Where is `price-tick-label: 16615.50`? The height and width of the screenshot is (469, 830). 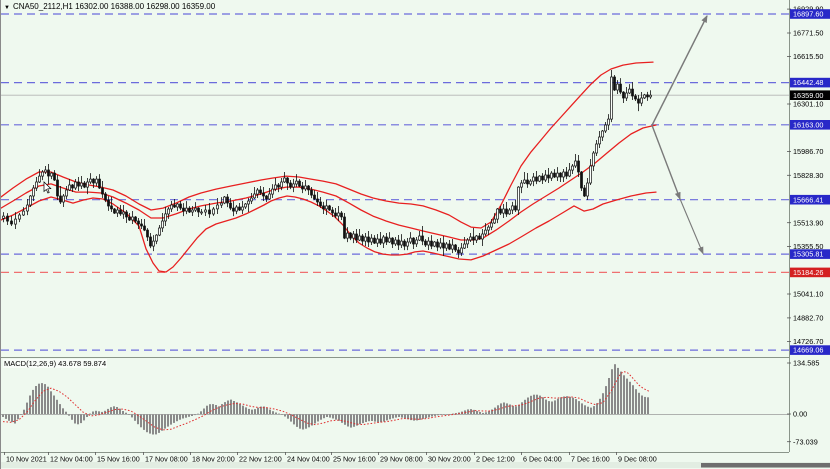
price-tick-label: 16615.50 is located at coordinates (808, 56).